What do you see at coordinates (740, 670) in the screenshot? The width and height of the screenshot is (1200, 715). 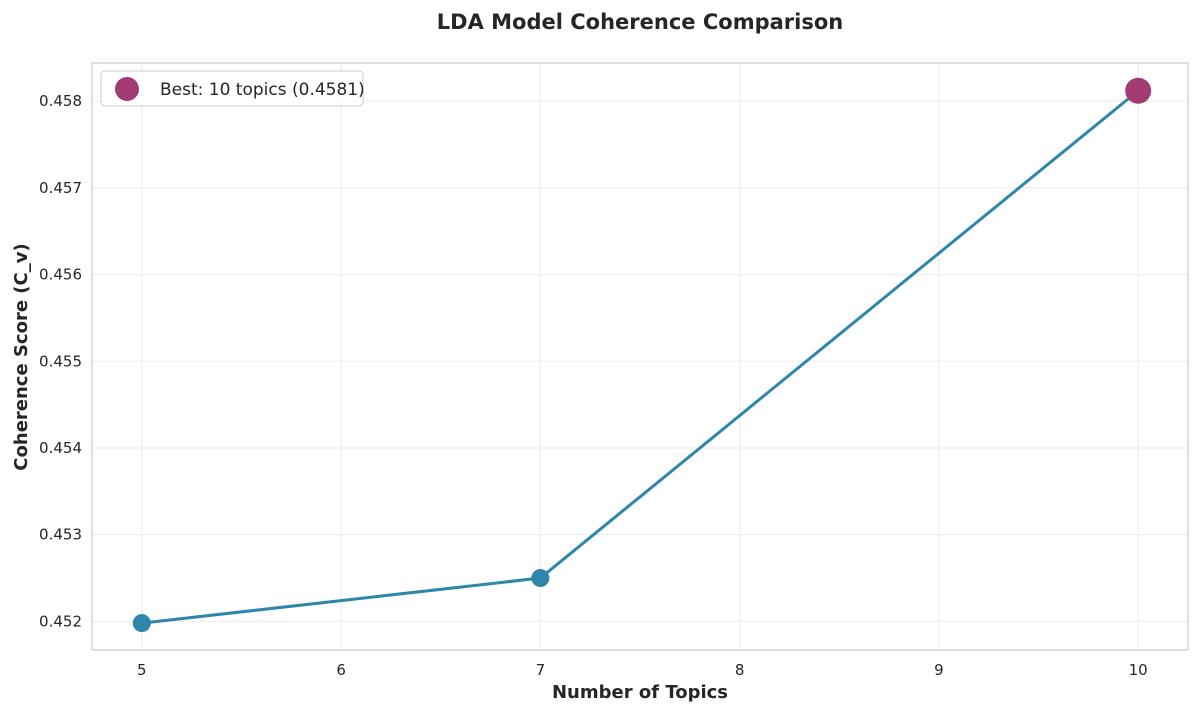 I see `x-tick-label: 8` at bounding box center [740, 670].